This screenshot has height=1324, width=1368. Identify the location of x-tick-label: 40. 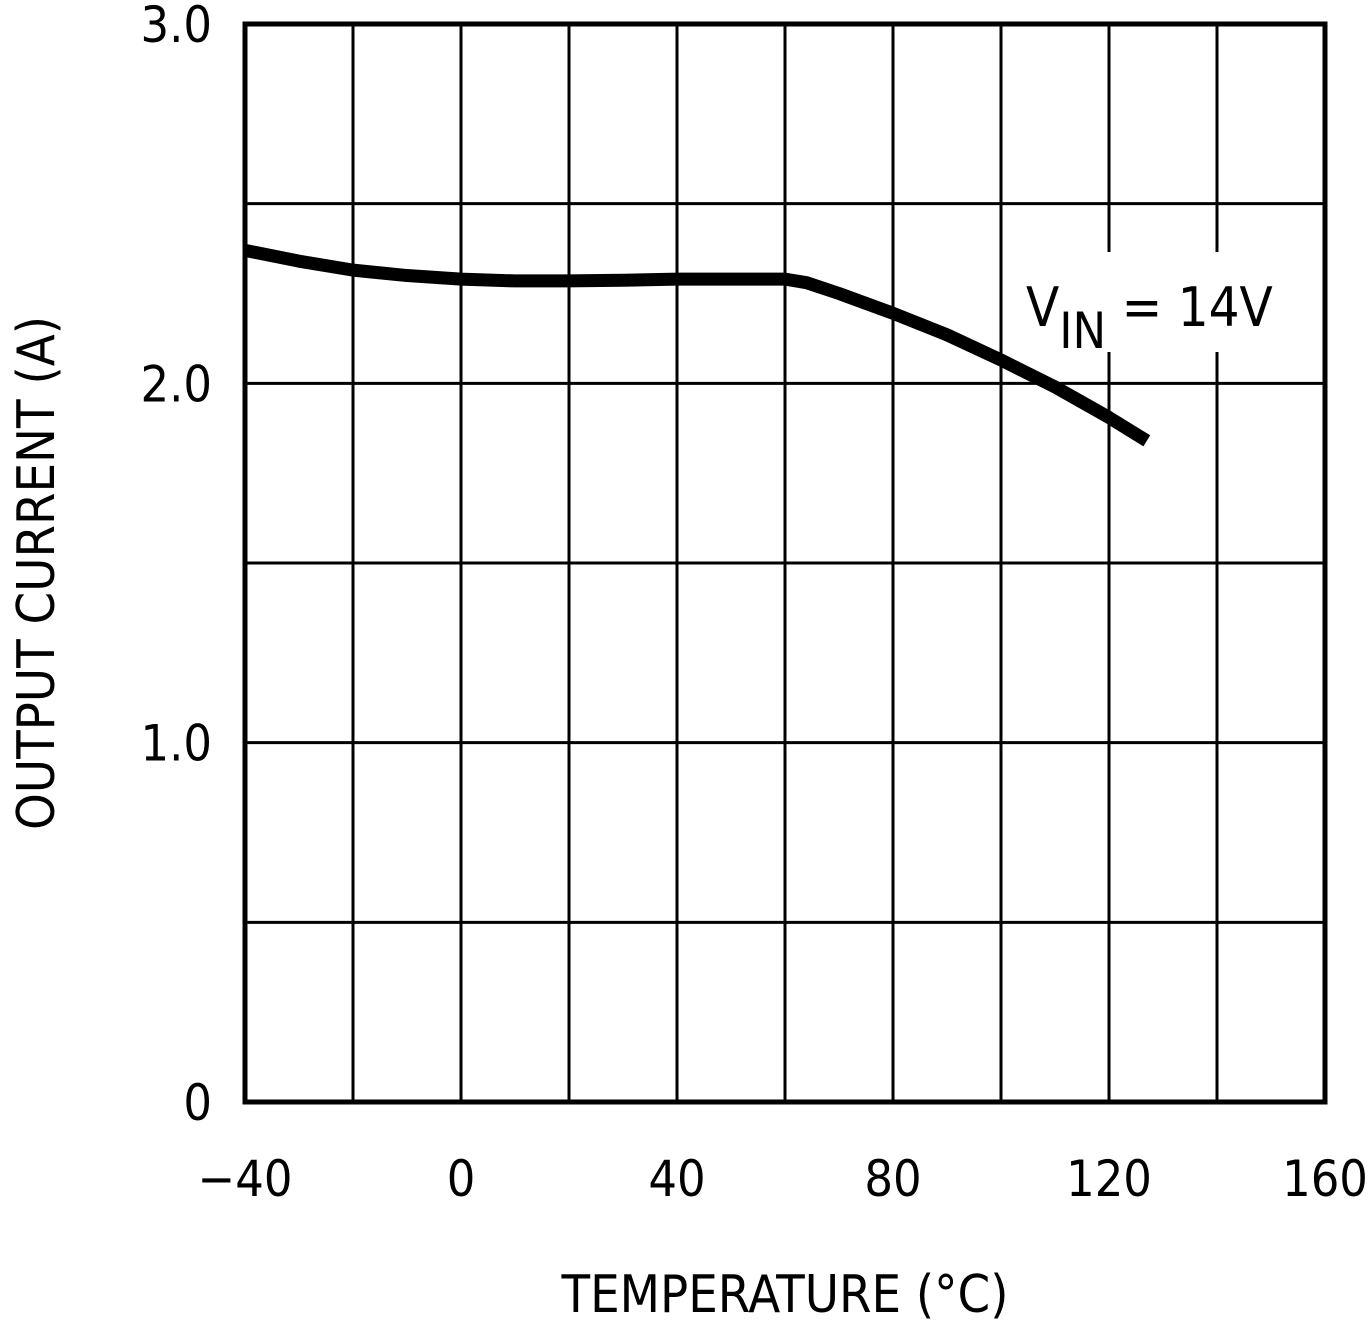
(676, 1179).